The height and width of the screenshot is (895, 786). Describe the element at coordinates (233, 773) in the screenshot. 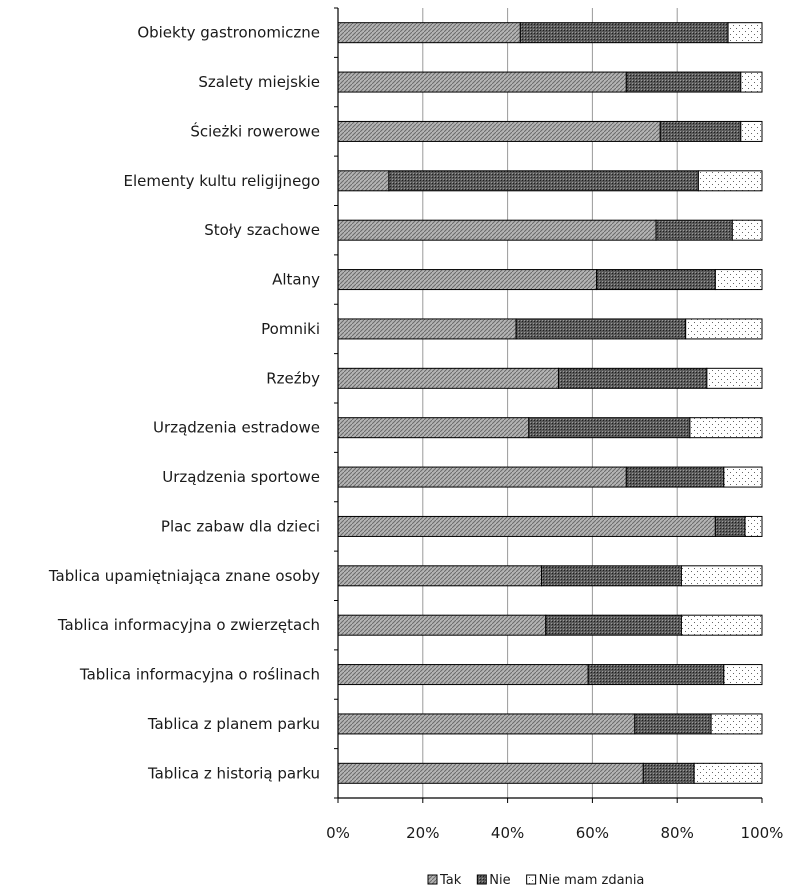

I see `category-label: Tablica z historią parku` at that location.